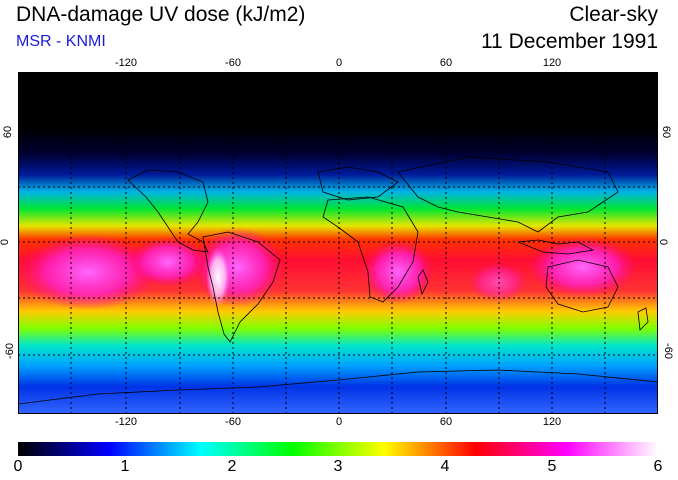  What do you see at coordinates (338, 466) in the screenshot?
I see `colorbar-tick-3: 3` at bounding box center [338, 466].